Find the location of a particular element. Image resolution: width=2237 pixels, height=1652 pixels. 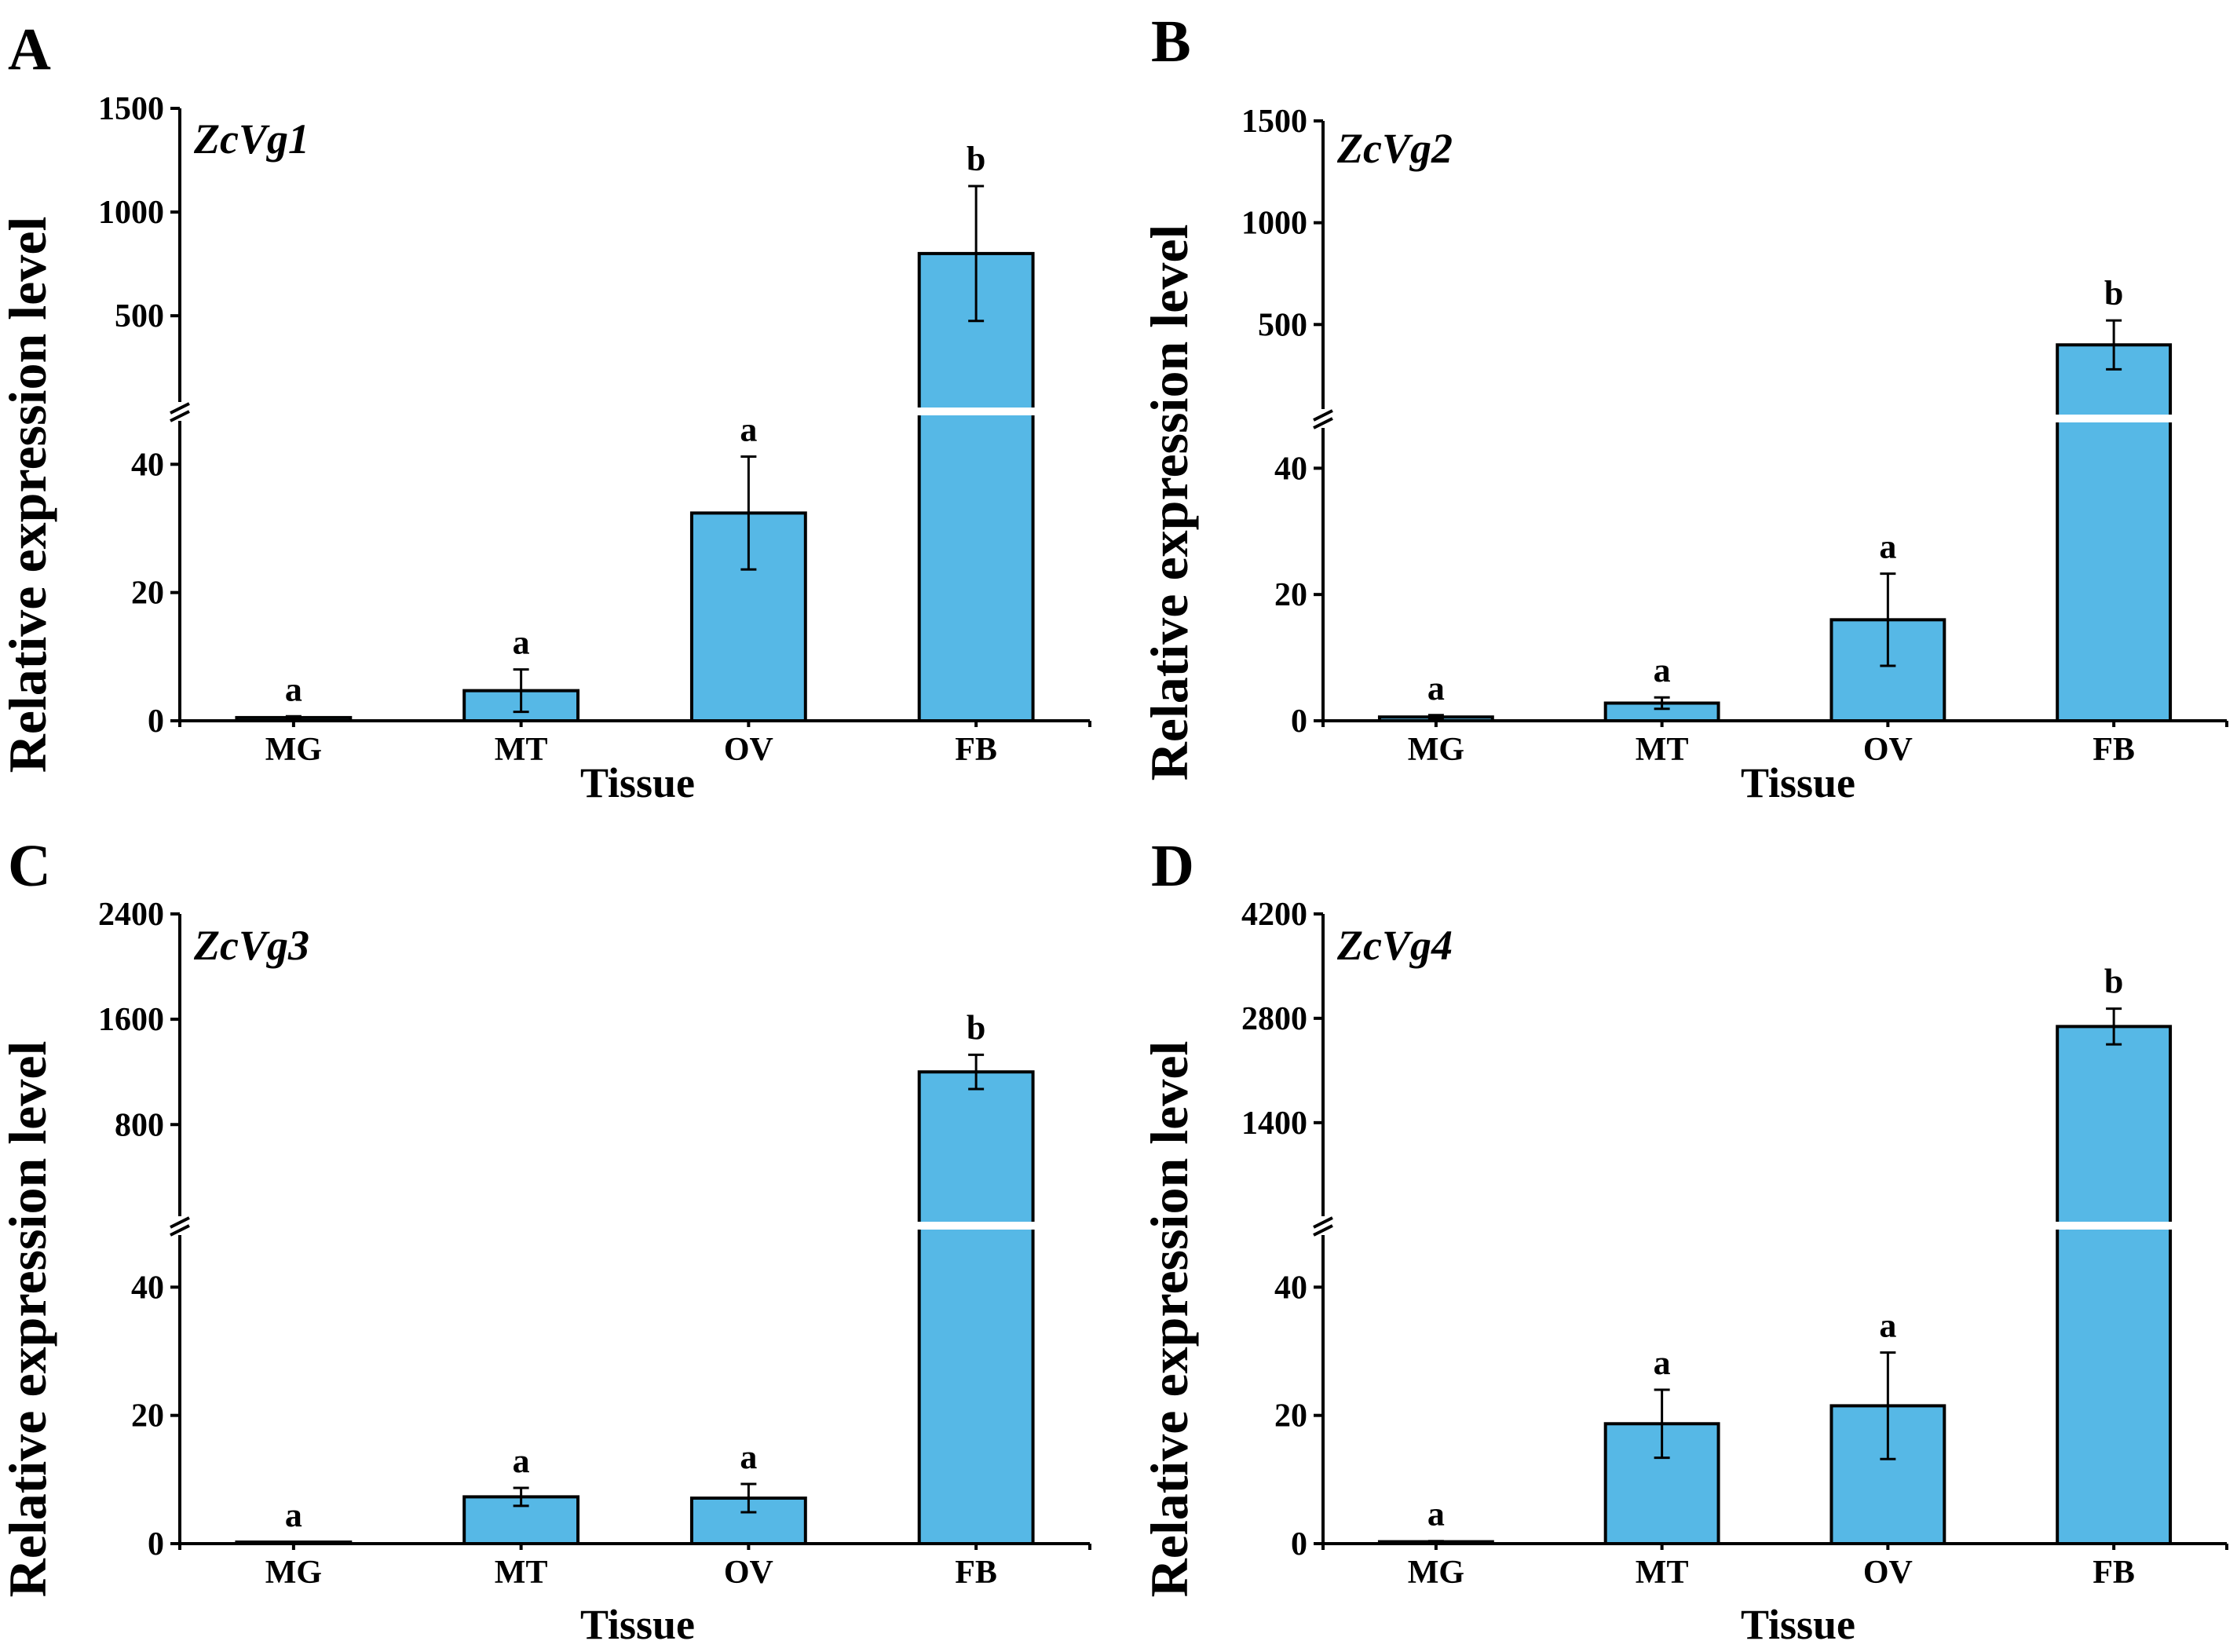

panel-letter: A is located at coordinates (30, 49).